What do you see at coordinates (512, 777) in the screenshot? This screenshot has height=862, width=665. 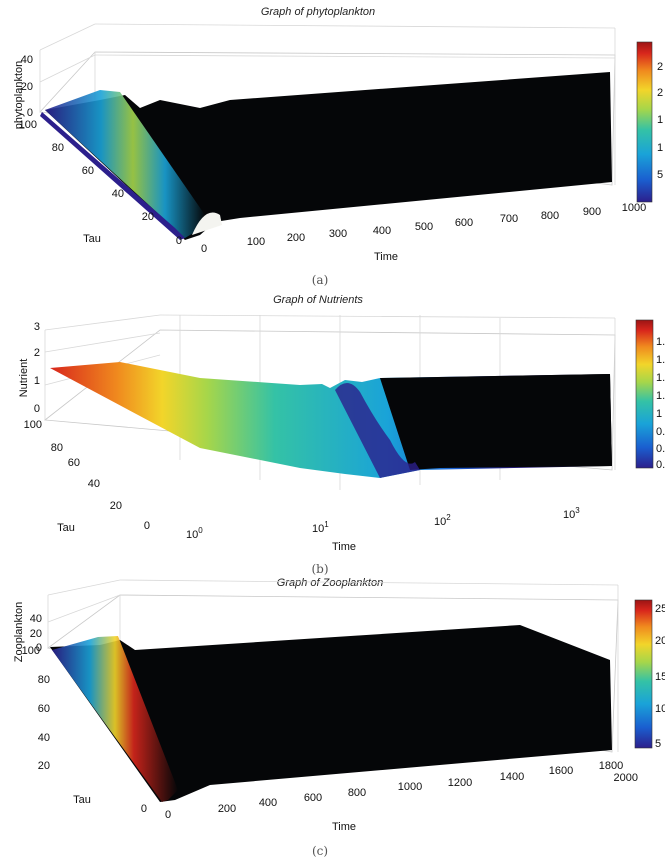 I see `panel-c-xtick: 1400` at bounding box center [512, 777].